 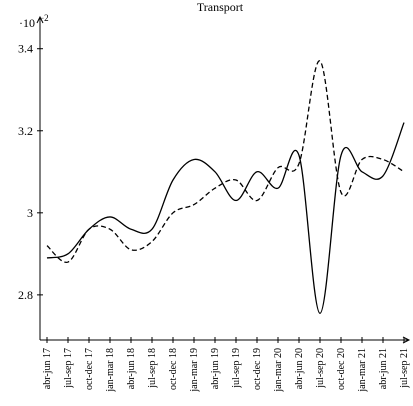 I want to click on x-tick-label: jul-sep 21, so click(x=404, y=368).